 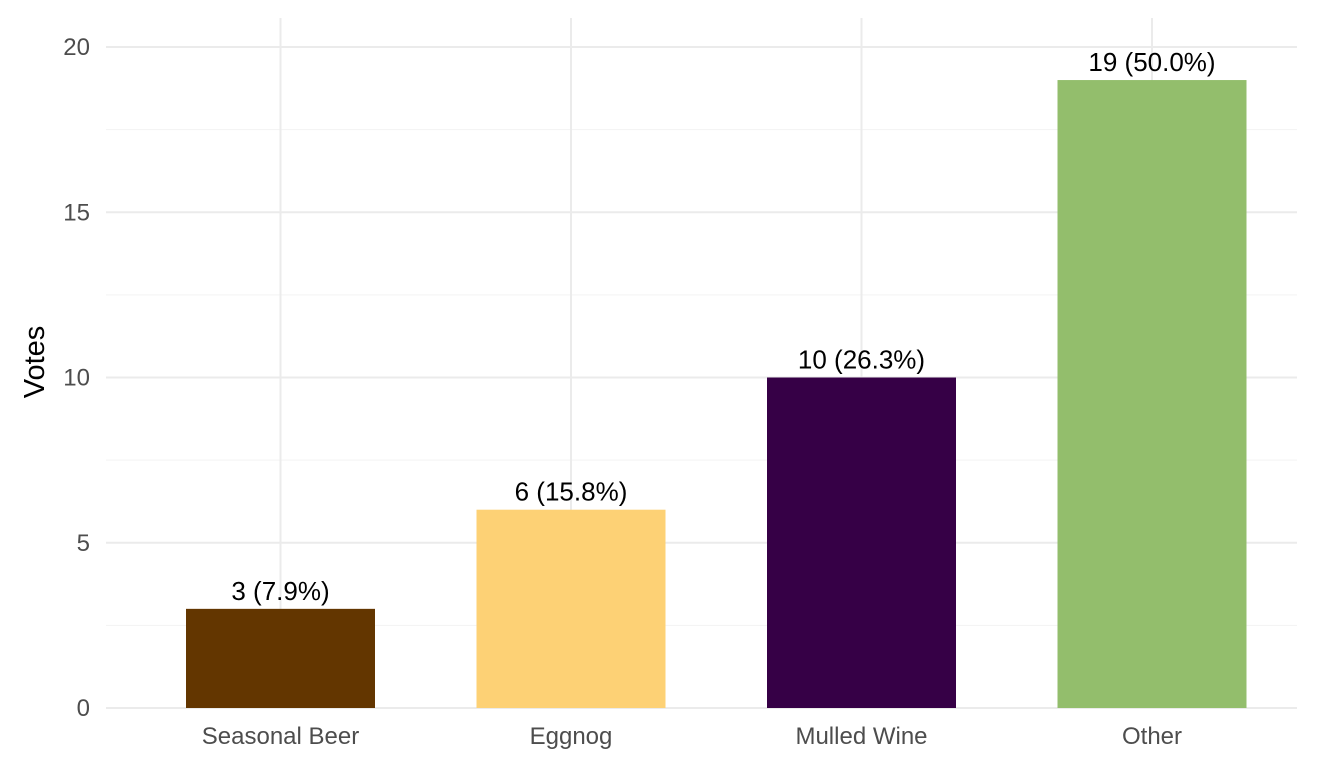 I want to click on x-tick-label: Seasonal Beer, so click(x=280, y=736).